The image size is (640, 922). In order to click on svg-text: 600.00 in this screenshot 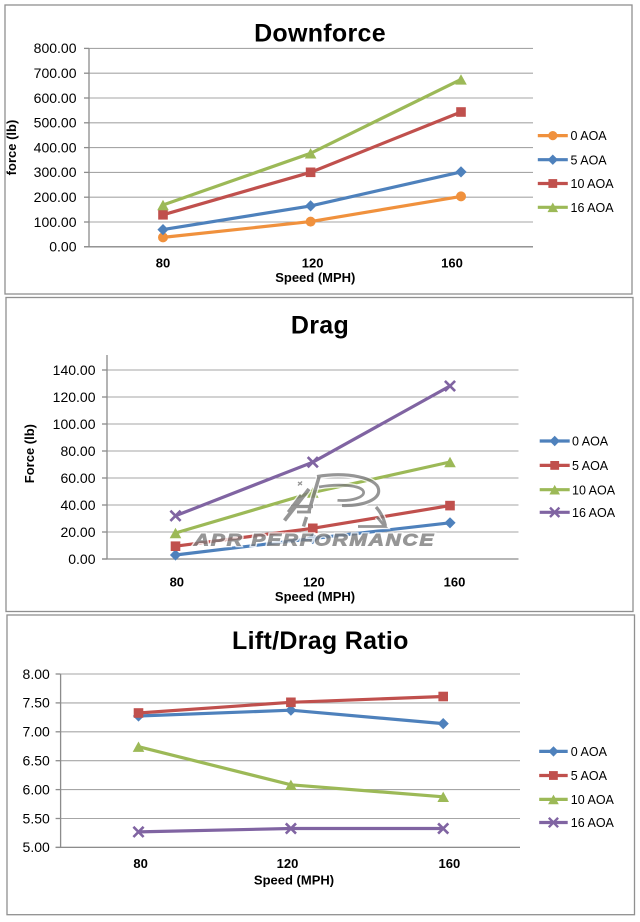, I will do `click(55, 98)`.